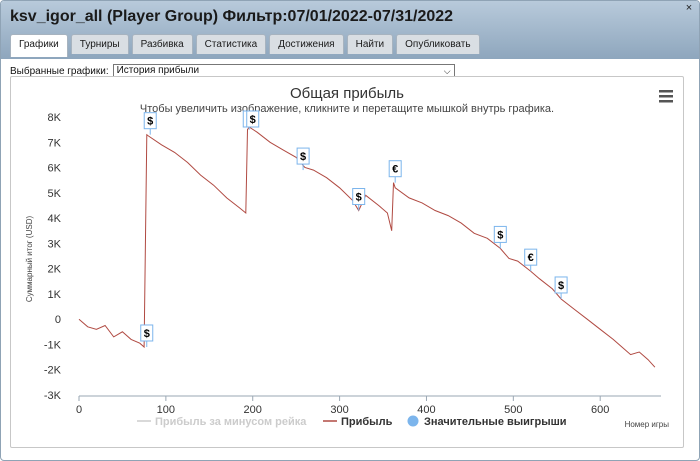 This screenshot has width=700, height=461. Describe the element at coordinates (689, 8) in the screenshot. I see `close-icon: ×` at that location.